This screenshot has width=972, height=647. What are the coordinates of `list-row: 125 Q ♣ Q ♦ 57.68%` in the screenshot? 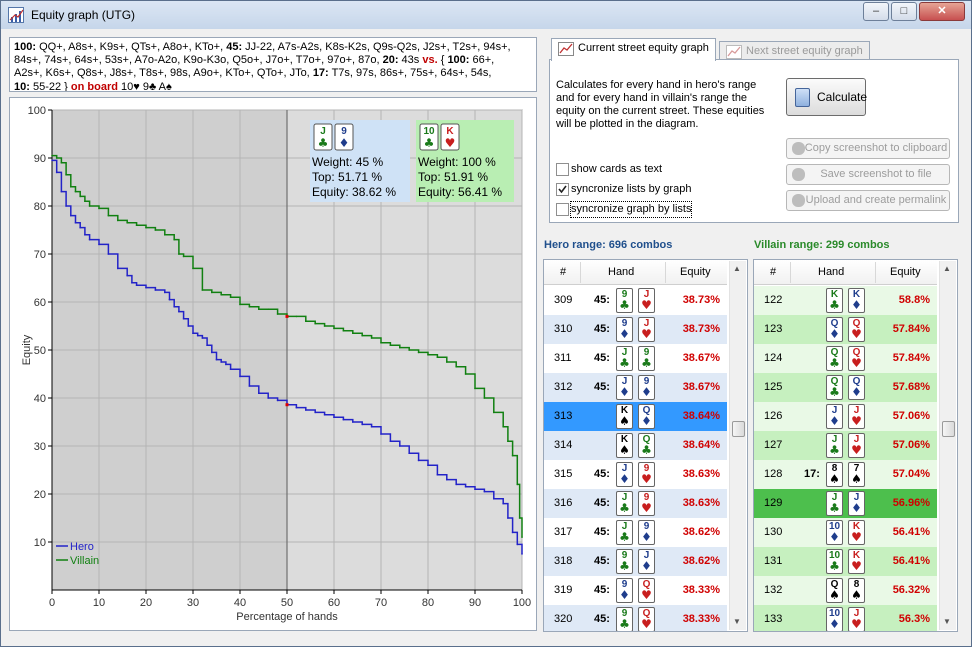 It's located at (845, 387).